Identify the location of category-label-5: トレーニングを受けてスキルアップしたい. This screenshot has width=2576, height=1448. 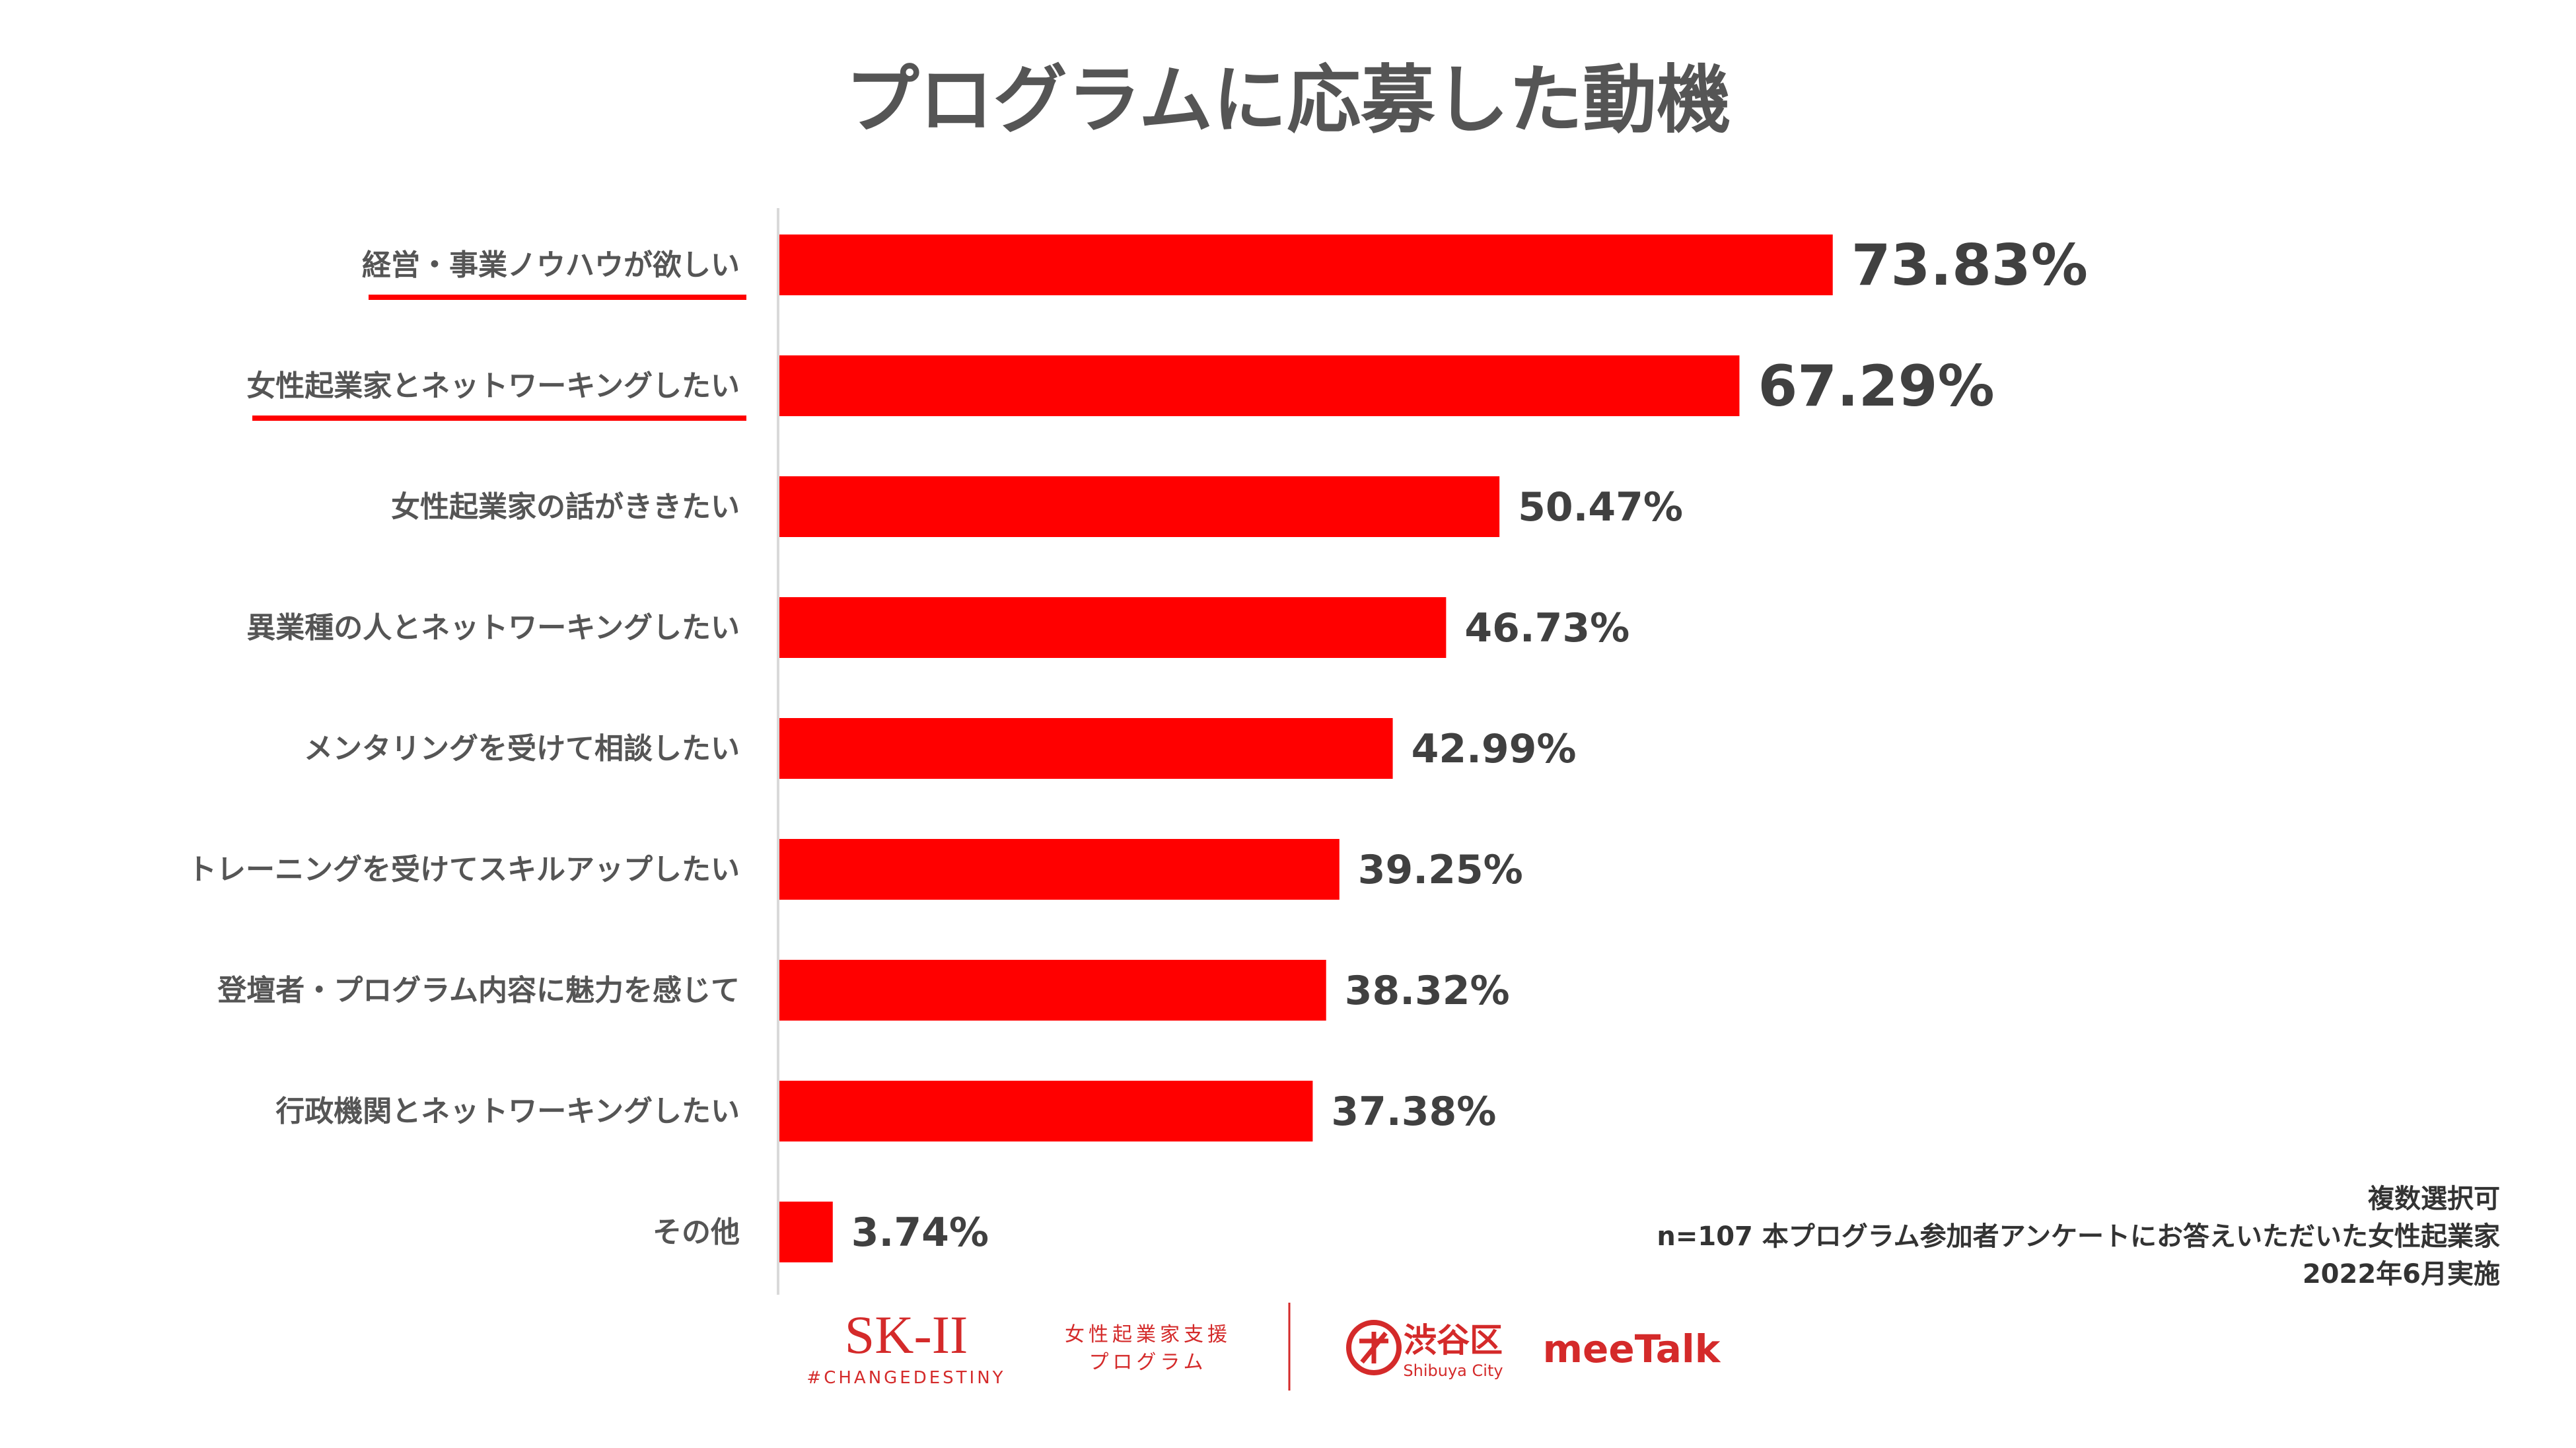
(464, 870).